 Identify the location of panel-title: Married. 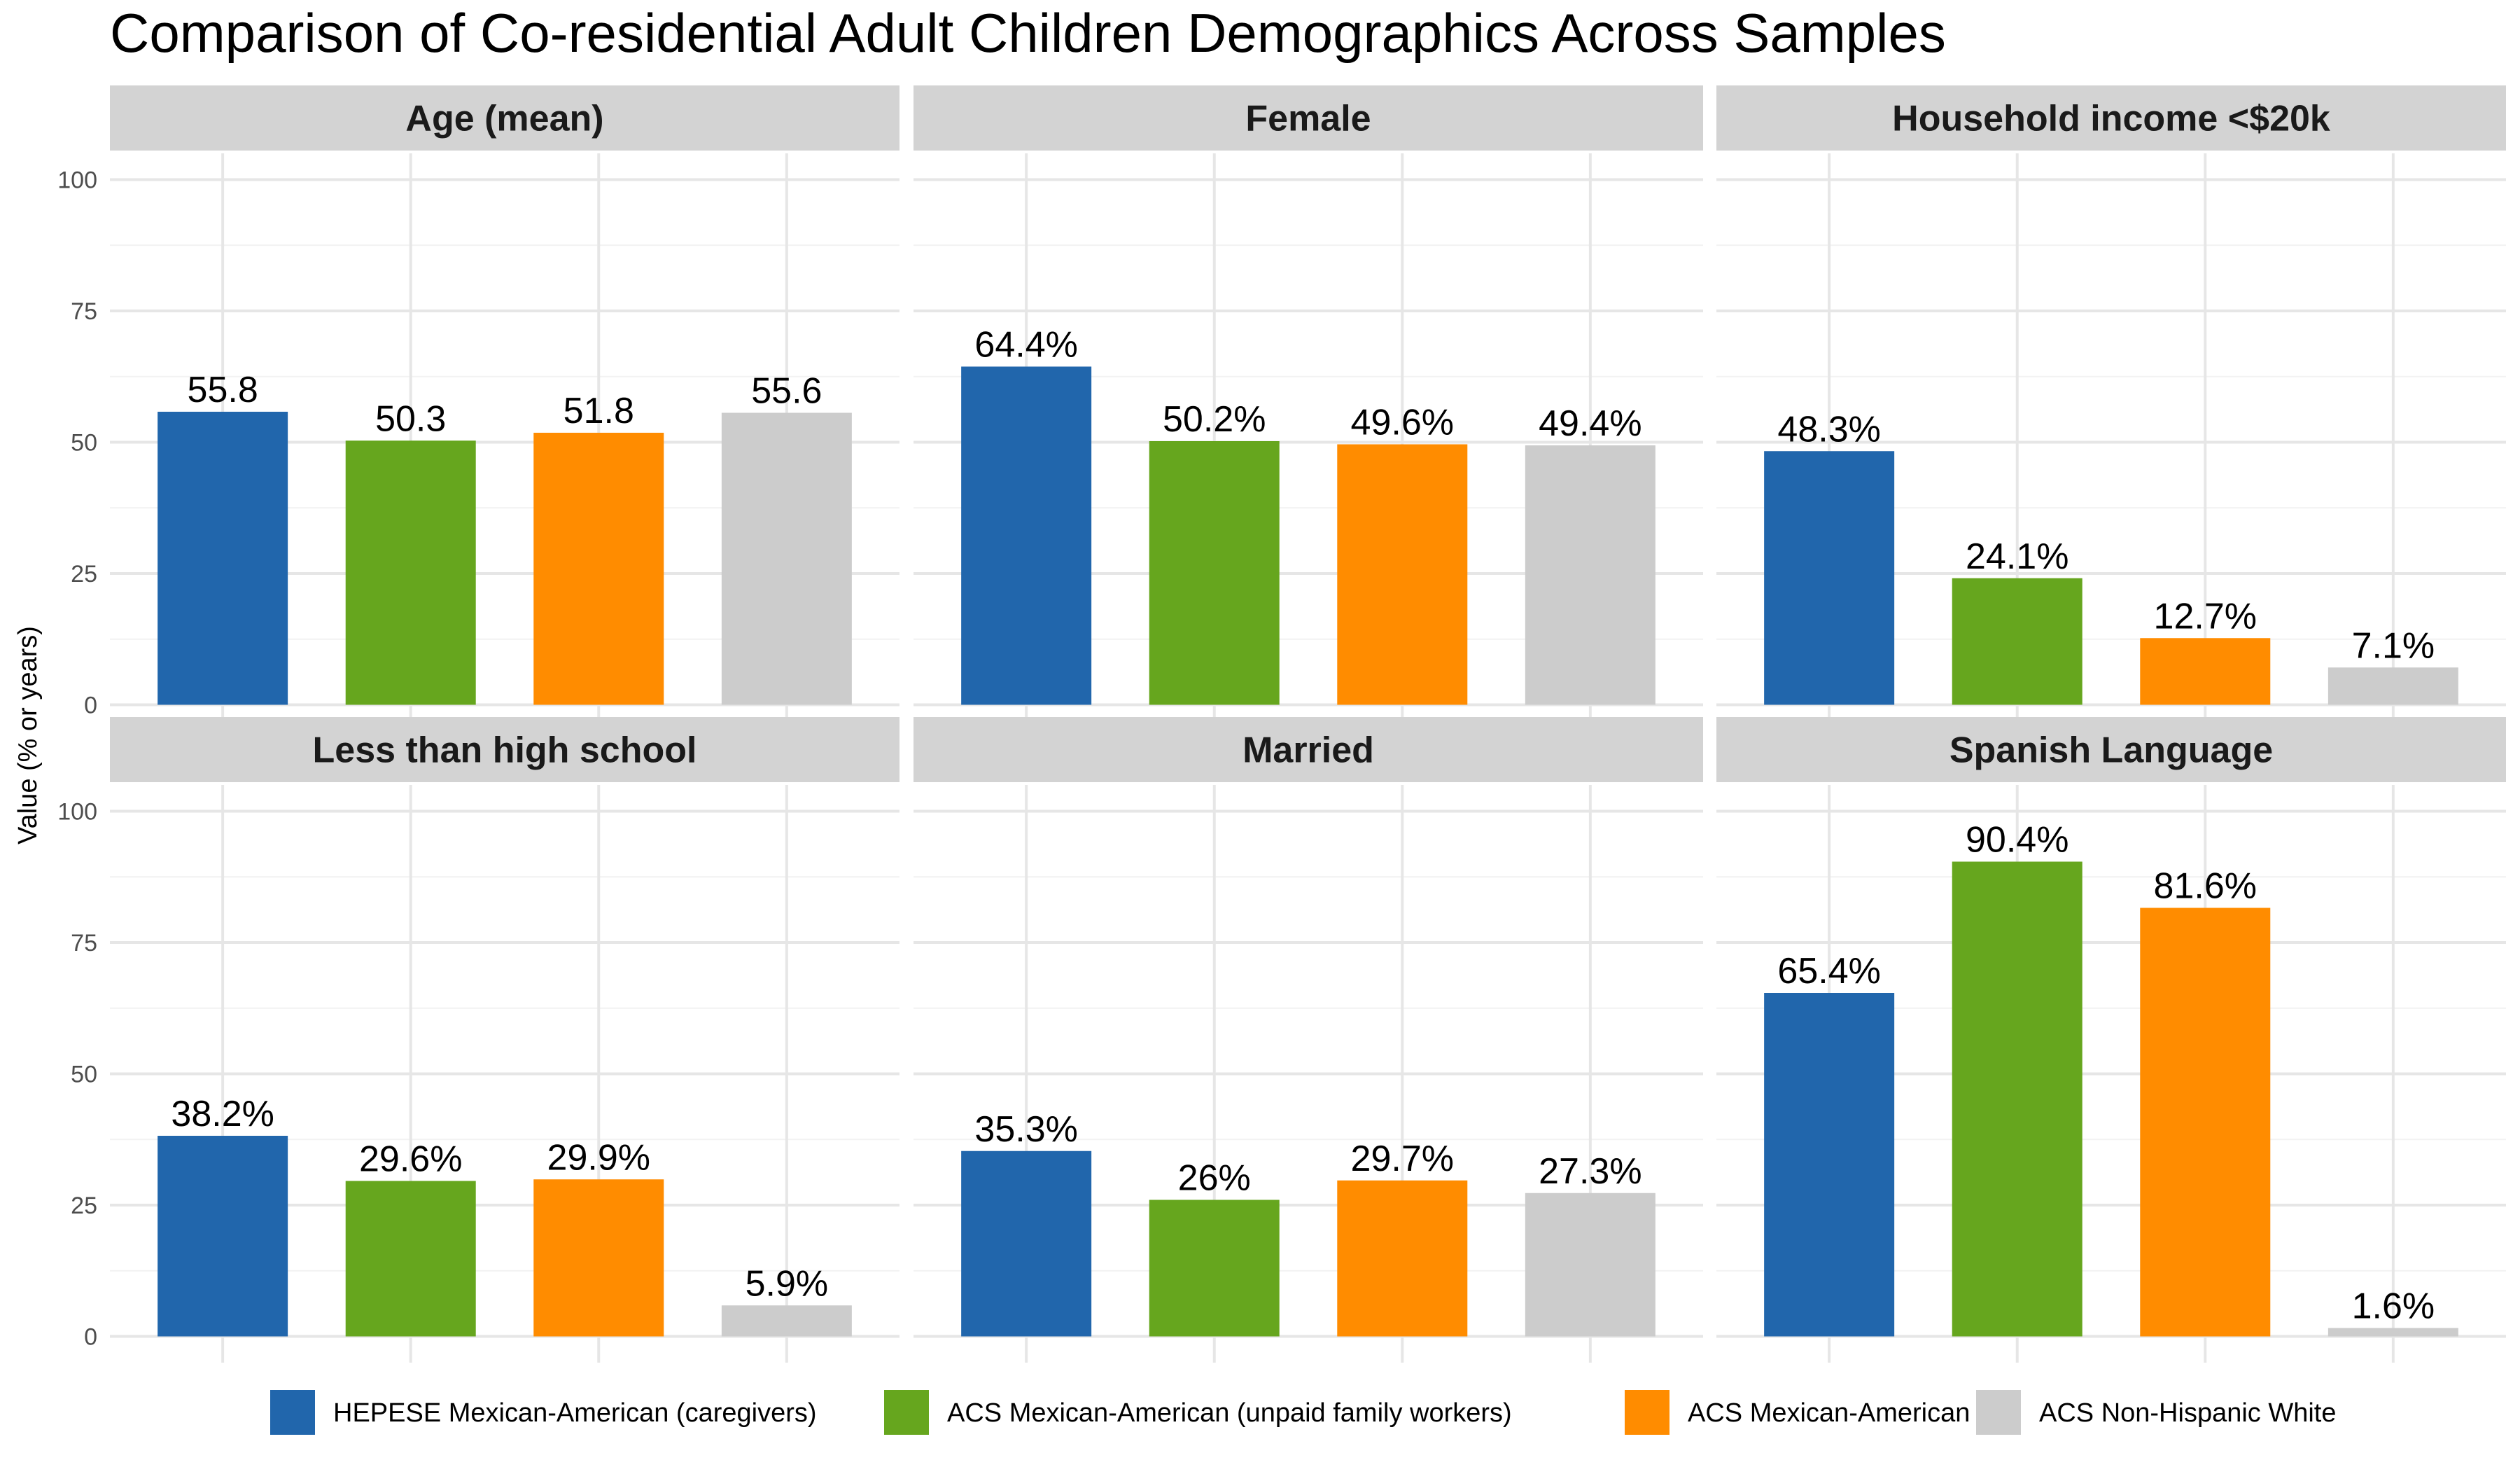
(1308, 751).